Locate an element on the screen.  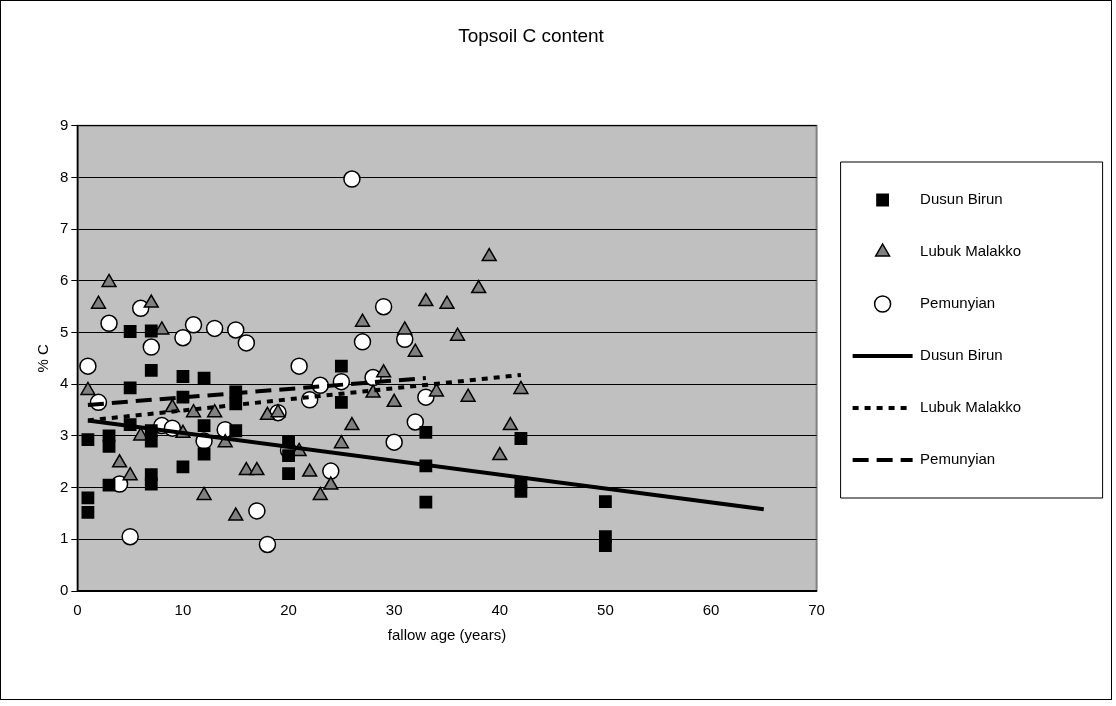
x-tick-label: 0 is located at coordinates (77, 610).